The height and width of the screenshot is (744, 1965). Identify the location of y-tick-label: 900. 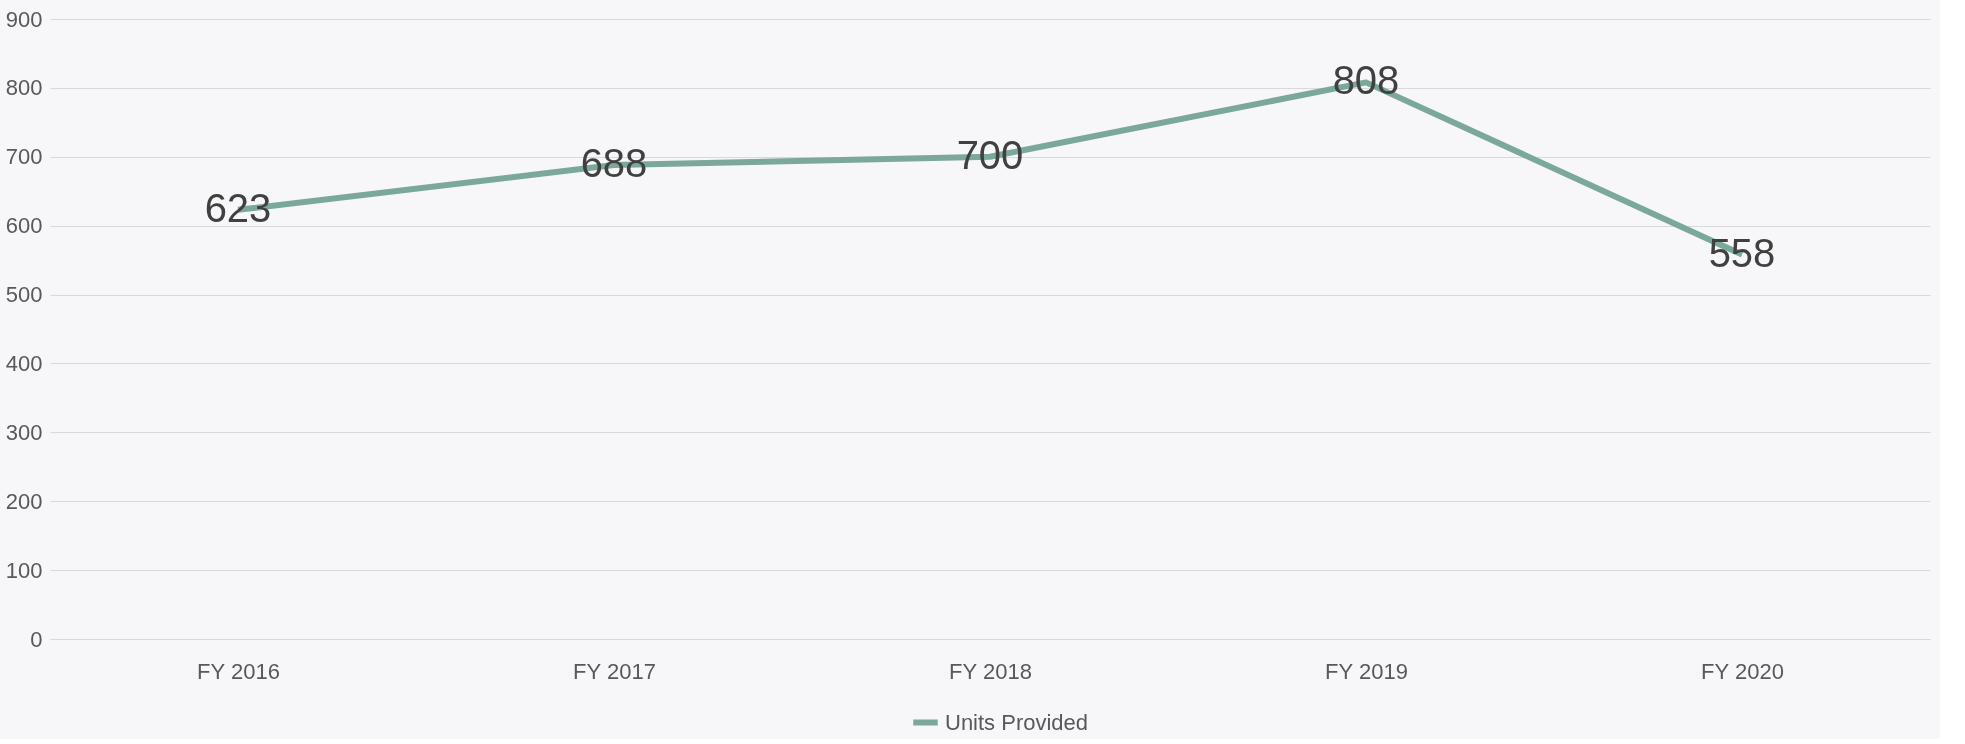
(24, 19).